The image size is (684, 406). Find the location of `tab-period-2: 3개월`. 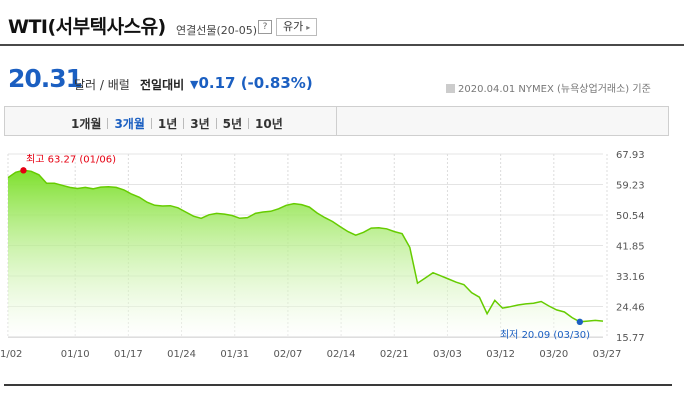

tab-period-2: 3개월 is located at coordinates (129, 124).